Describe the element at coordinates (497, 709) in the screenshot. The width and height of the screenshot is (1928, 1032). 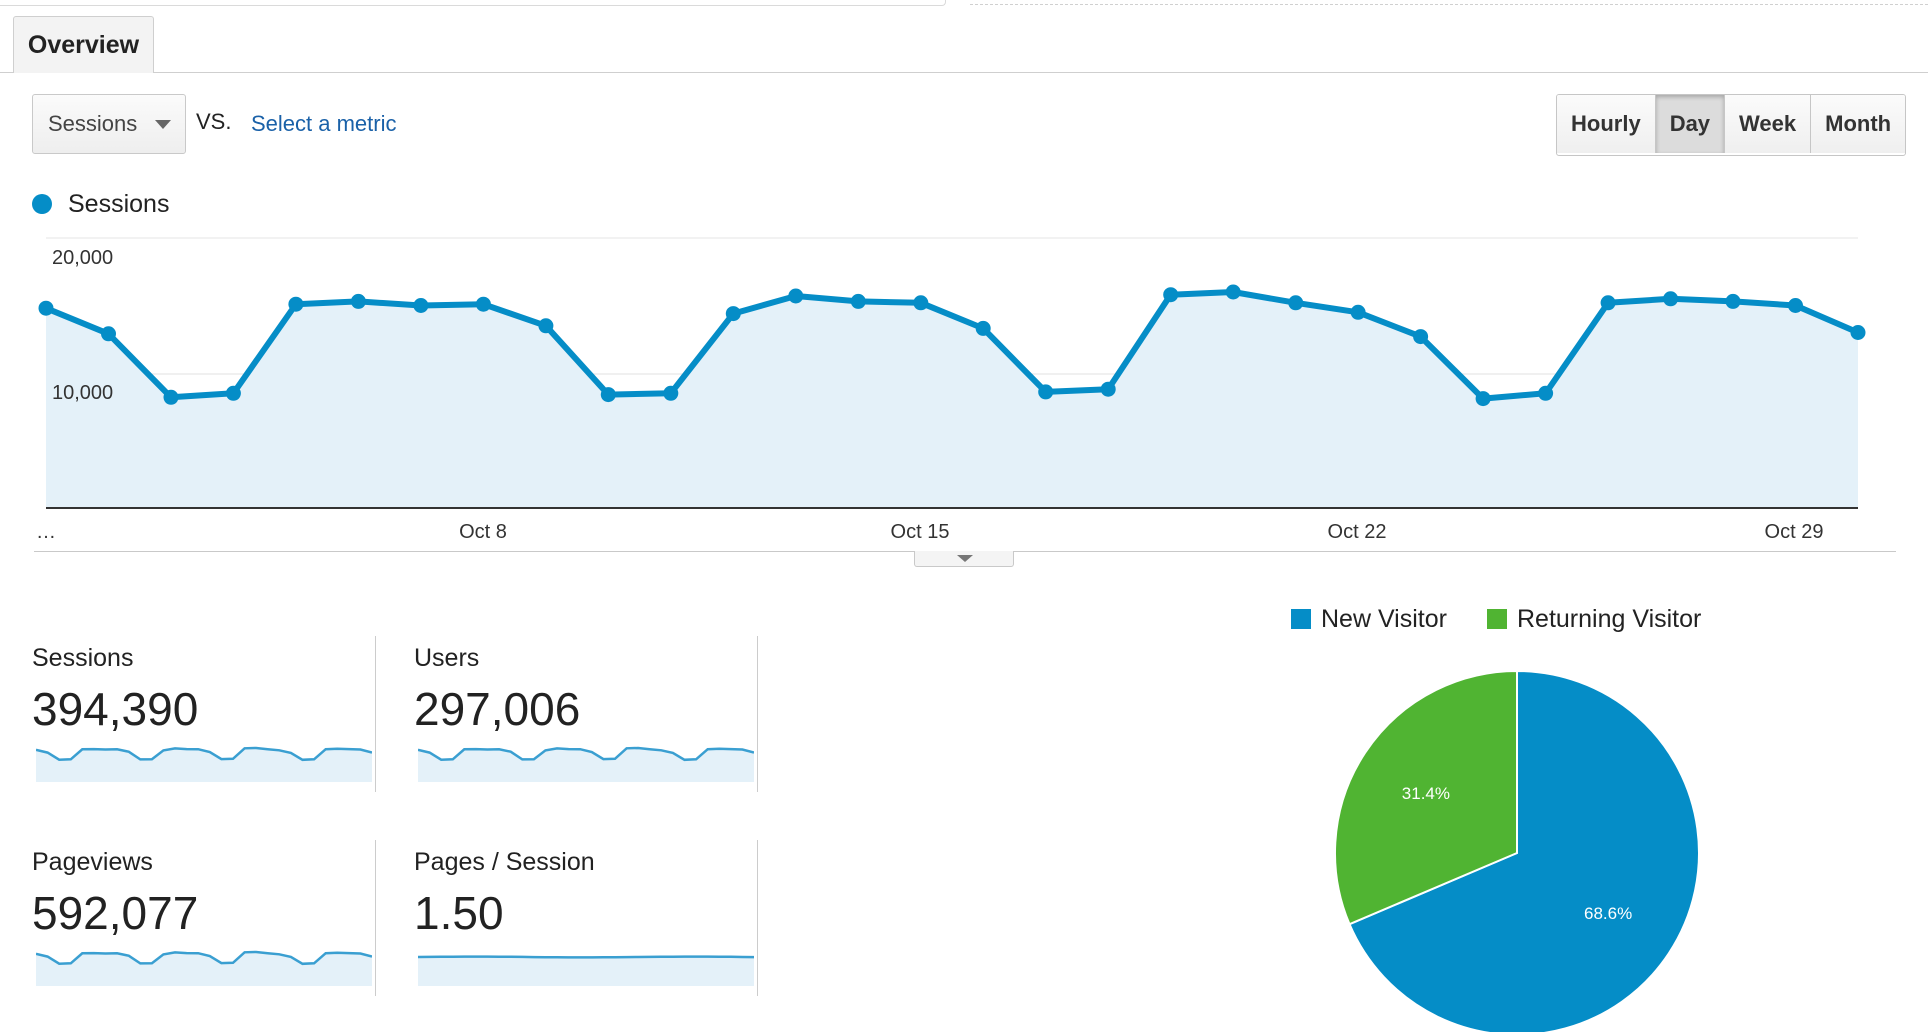
I see `stat-users-value: 297,006` at that location.